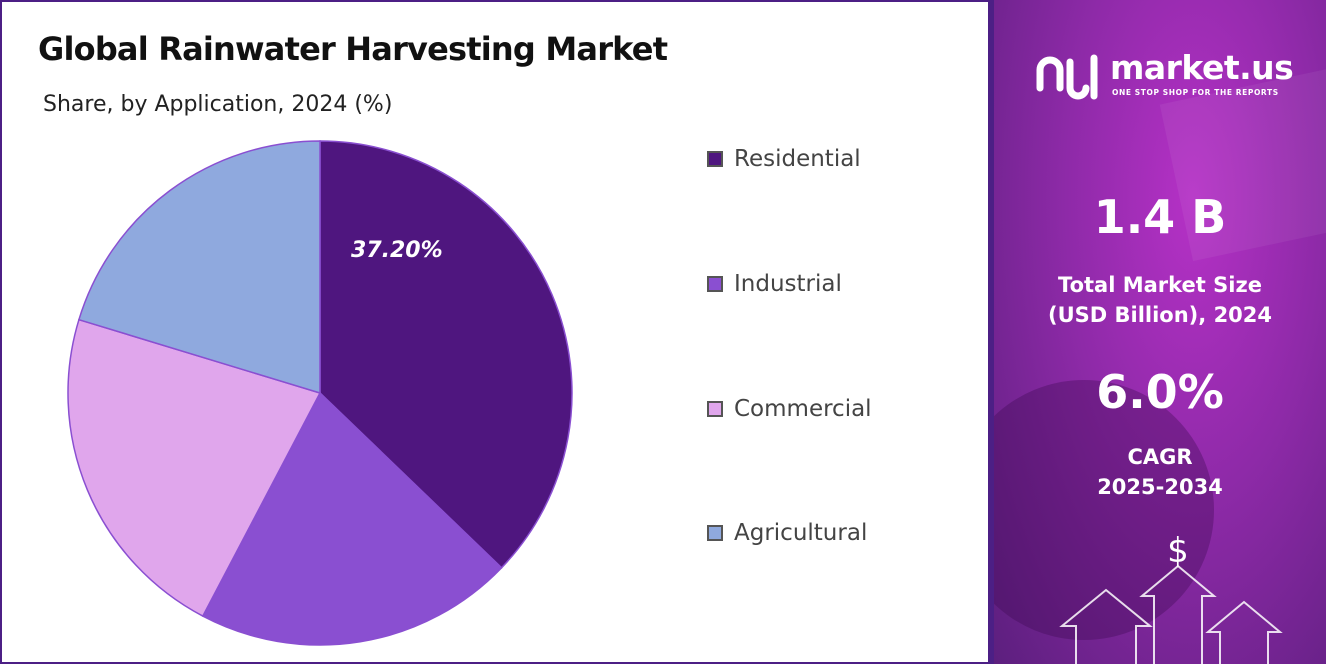 The height and width of the screenshot is (664, 1326). Describe the element at coordinates (715, 533) in the screenshot. I see `legend-swatch-agricultural` at that location.